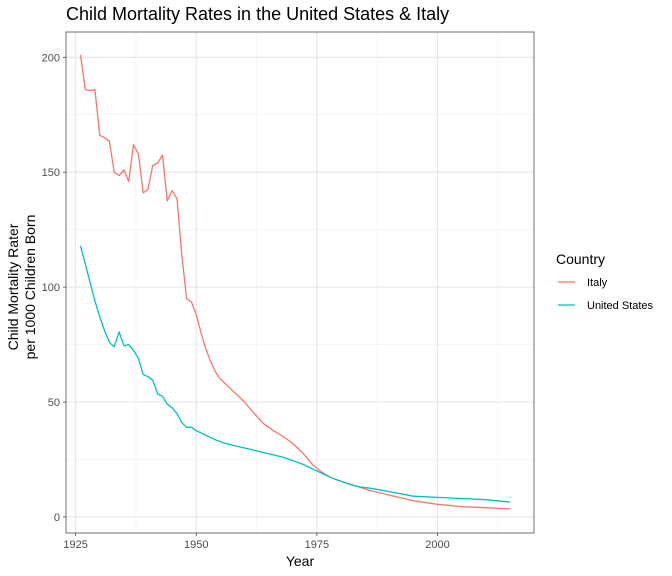 Image resolution: width=672 pixels, height=576 pixels. I want to click on x-axis-title: Year, so click(300, 561).